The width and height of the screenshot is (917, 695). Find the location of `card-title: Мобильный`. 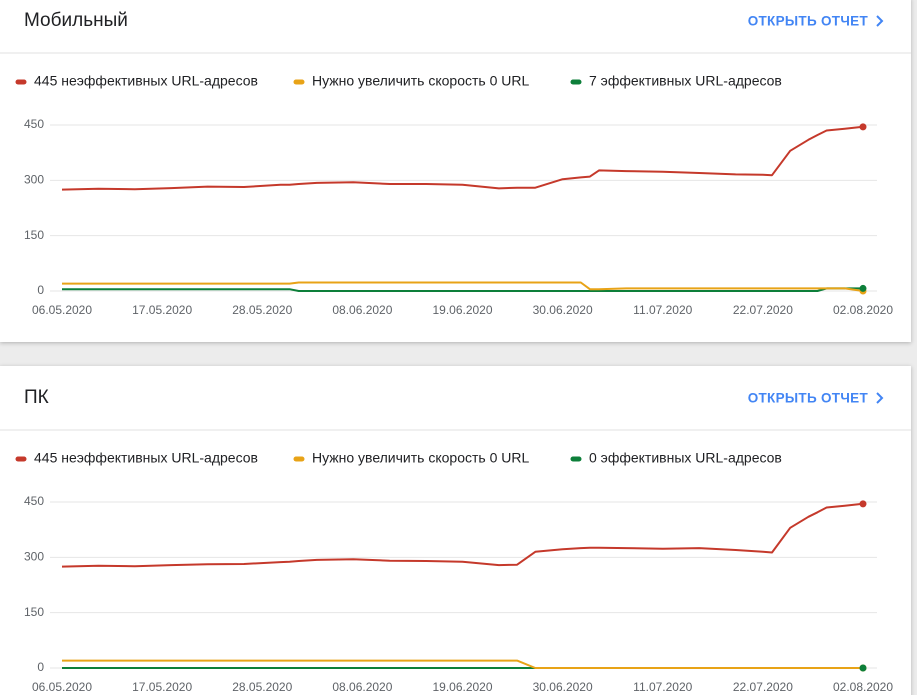

card-title: Мобильный is located at coordinates (76, 20).